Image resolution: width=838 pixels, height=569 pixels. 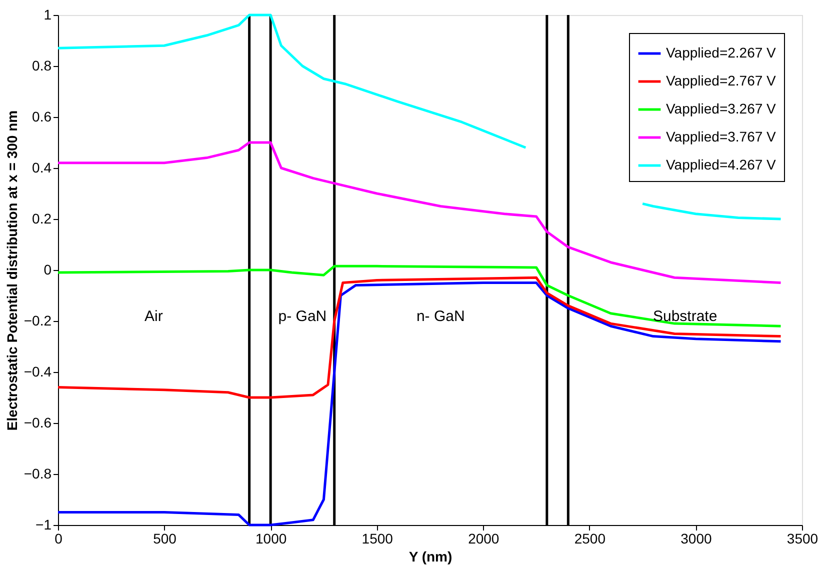 I want to click on x-tick-label: 3500, so click(x=802, y=538).